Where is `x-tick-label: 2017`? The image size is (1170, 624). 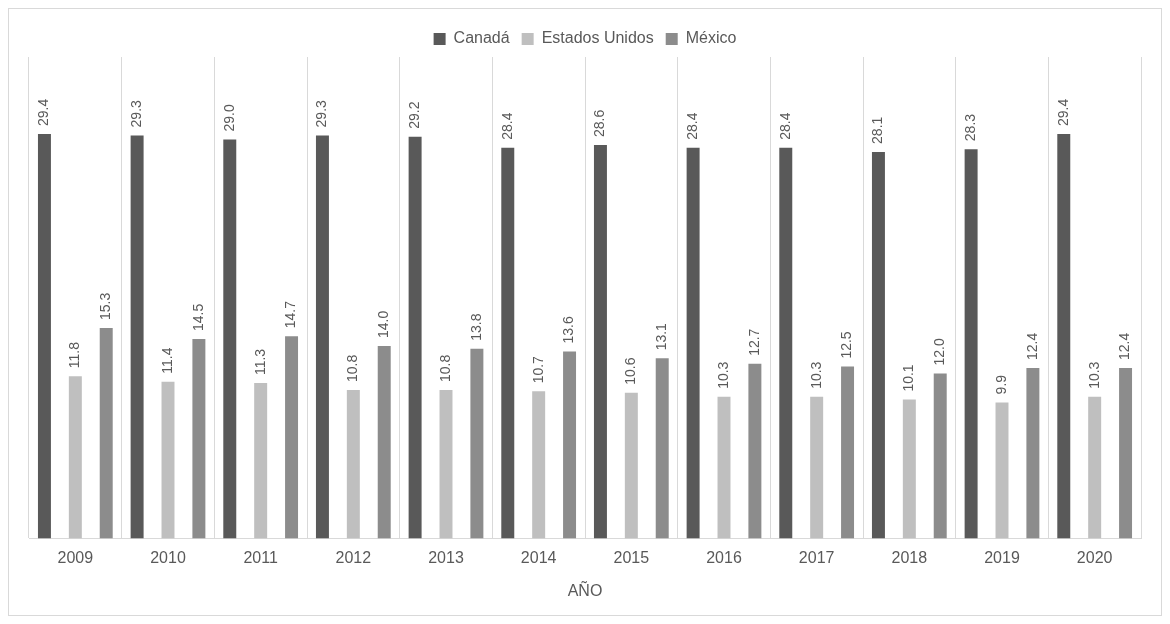 x-tick-label: 2017 is located at coordinates (816, 557).